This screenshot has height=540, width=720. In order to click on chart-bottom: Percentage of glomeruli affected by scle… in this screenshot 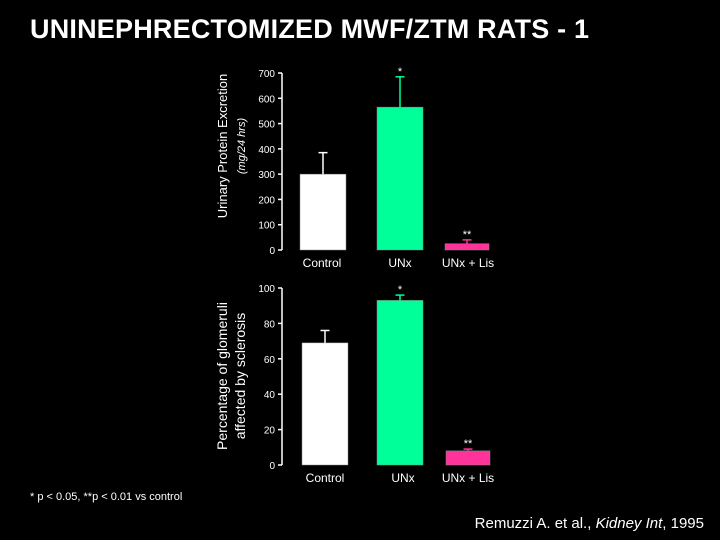, I will do `click(354, 384)`.